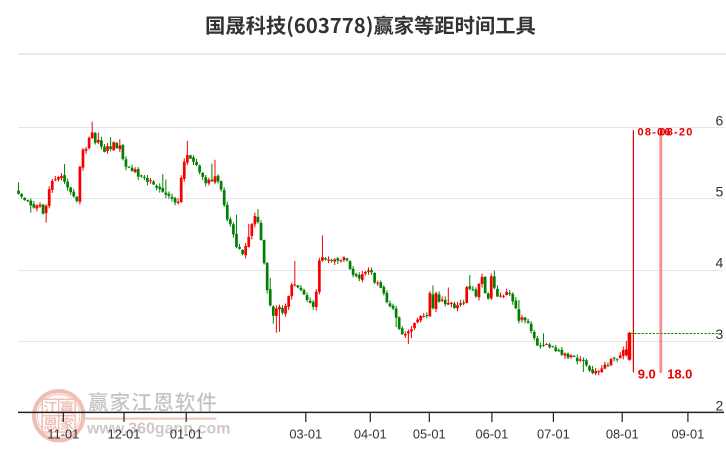  Describe the element at coordinates (158, 429) in the screenshot. I see `svg-text: www.360gann.com` at that location.